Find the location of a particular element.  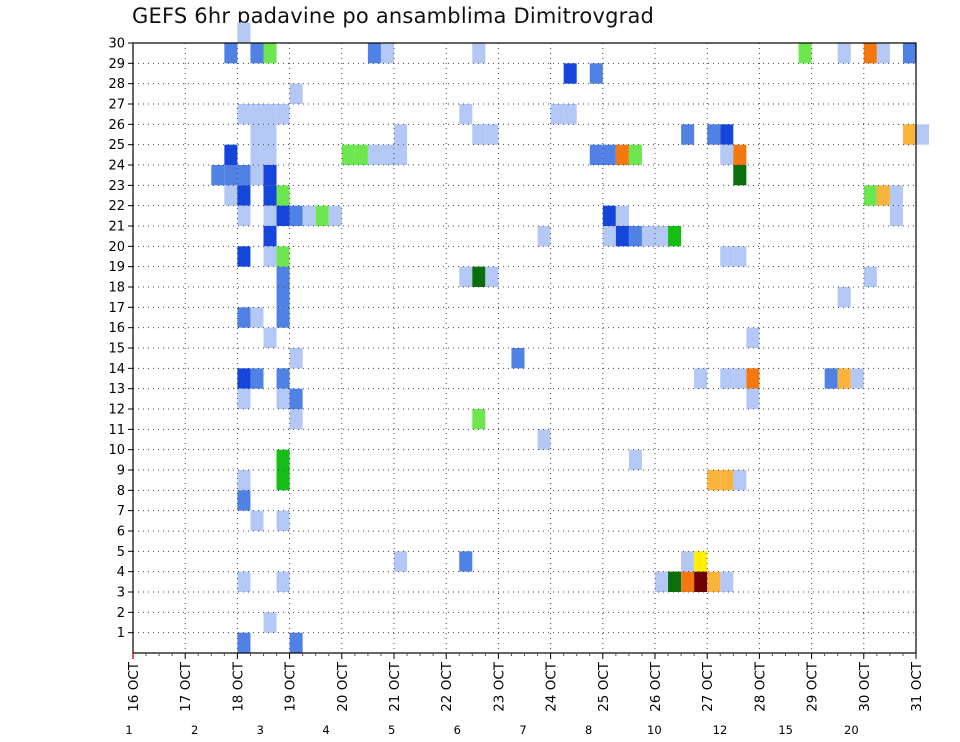

y-tick-label: 22 is located at coordinates (116, 206).